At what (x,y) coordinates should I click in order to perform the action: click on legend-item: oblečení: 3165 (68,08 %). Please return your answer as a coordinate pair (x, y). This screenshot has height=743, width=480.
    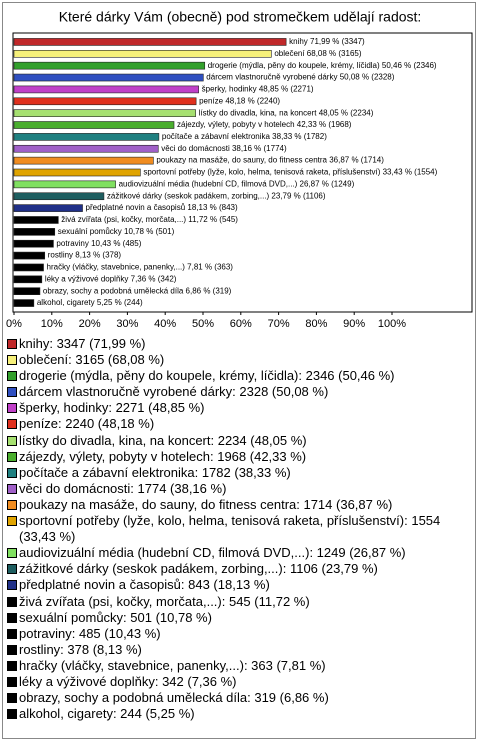
    Looking at the image, I should click on (239, 360).